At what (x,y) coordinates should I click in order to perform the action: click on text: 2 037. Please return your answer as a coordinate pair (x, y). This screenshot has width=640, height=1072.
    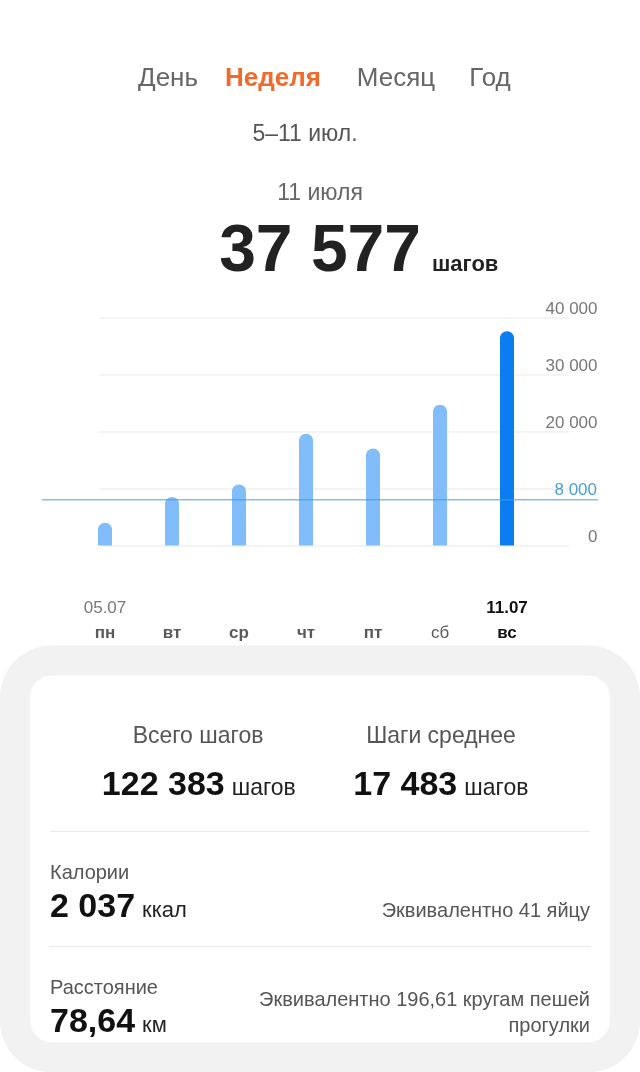
    Looking at the image, I should click on (93, 905).